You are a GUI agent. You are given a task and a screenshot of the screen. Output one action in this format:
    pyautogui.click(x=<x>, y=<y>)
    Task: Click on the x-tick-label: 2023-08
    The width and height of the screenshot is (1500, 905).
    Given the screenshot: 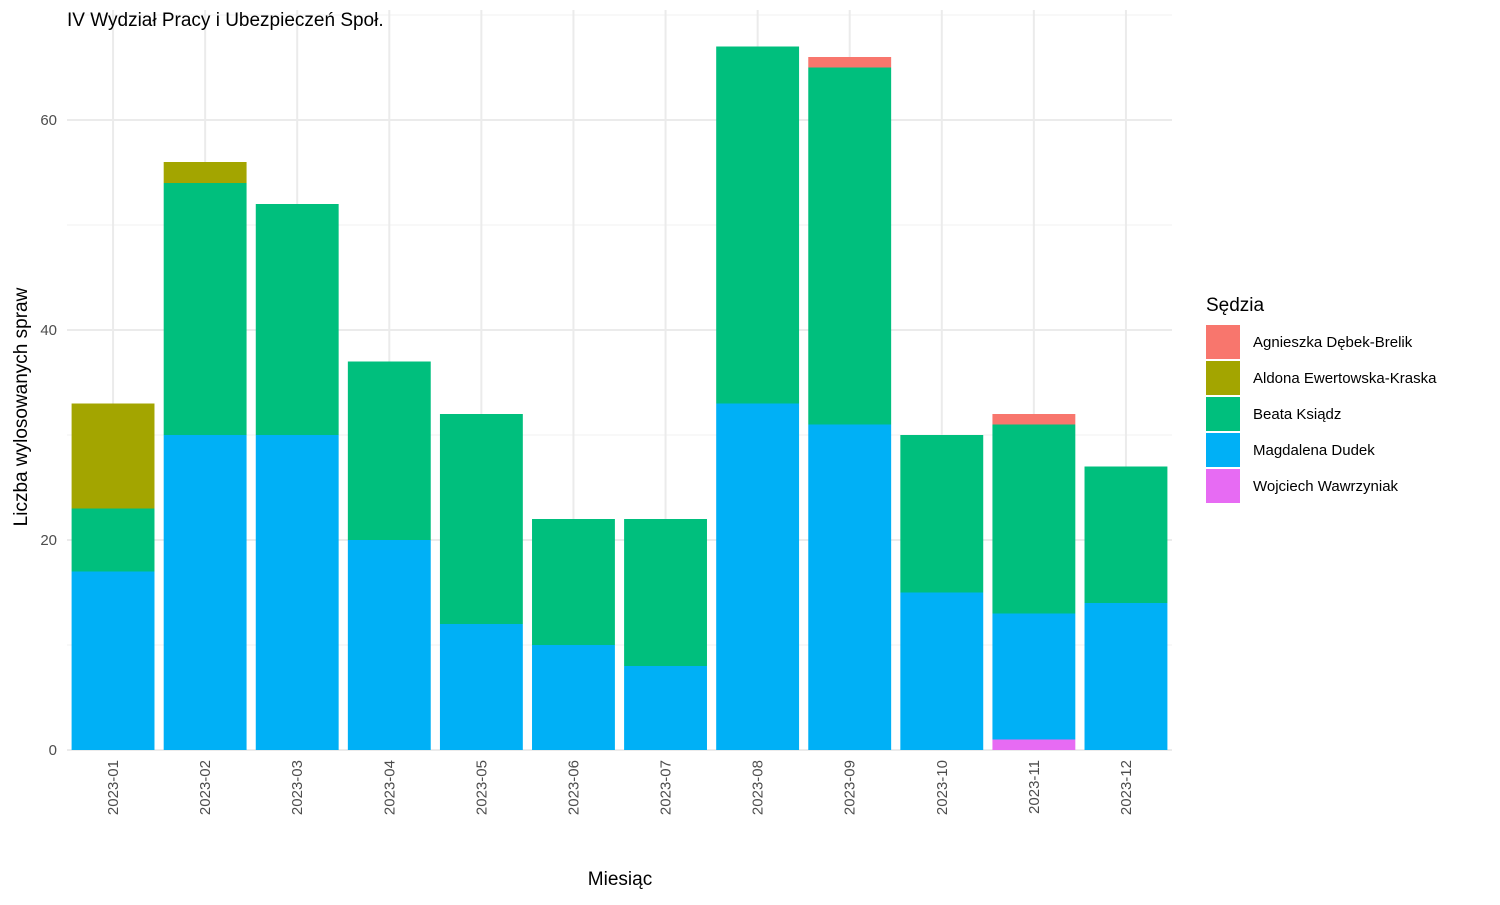 What is the action you would take?
    pyautogui.click(x=758, y=787)
    